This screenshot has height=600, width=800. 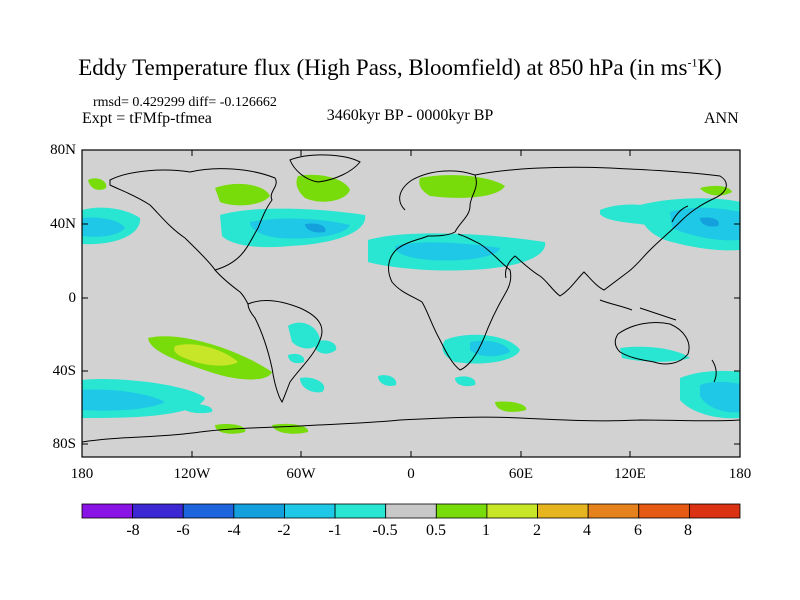 What do you see at coordinates (450, 270) in the screenshot?
I see `coast-europe-africa` at bounding box center [450, 270].